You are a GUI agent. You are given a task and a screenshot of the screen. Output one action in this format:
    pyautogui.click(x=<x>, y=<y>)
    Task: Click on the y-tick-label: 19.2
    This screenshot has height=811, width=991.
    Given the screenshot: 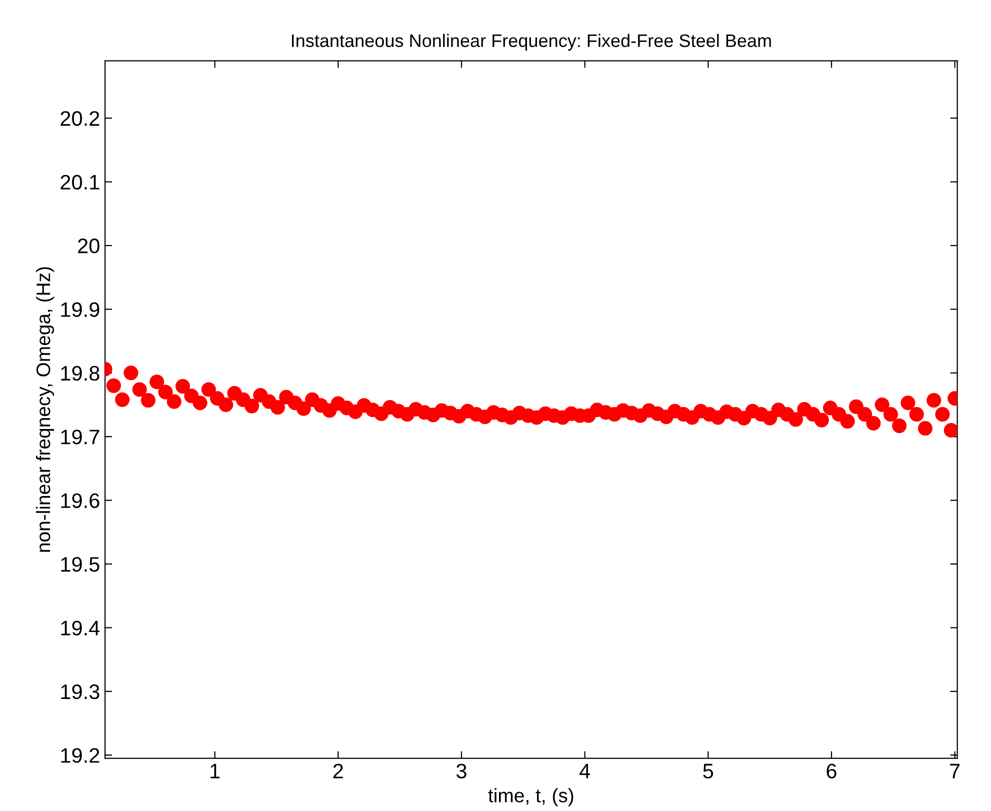 What is the action you would take?
    pyautogui.click(x=80, y=755)
    